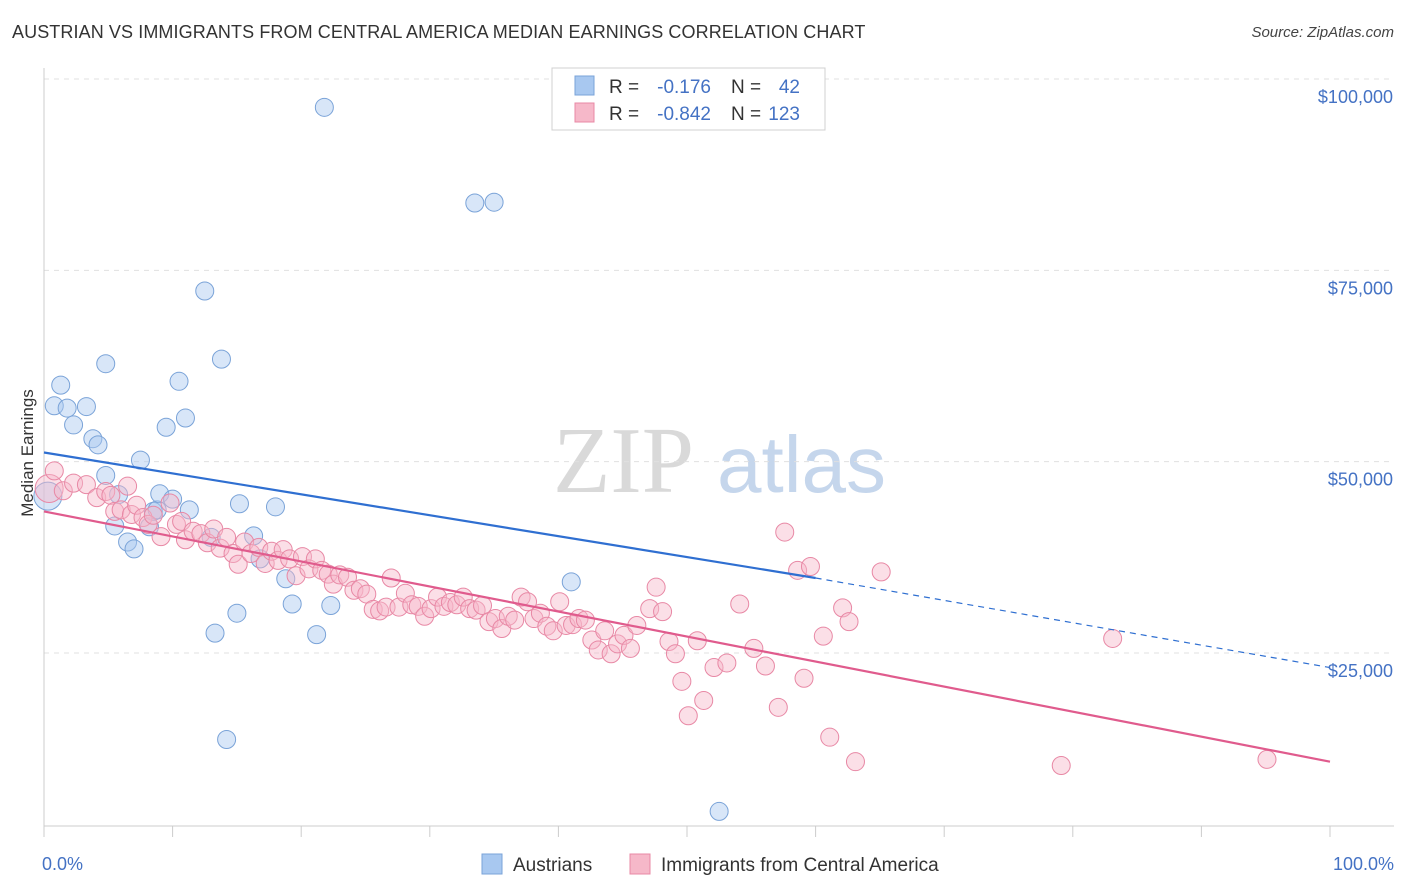  Describe the element at coordinates (552, 865) in the screenshot. I see `bottom-legend-label-austrians: Austrians` at that location.